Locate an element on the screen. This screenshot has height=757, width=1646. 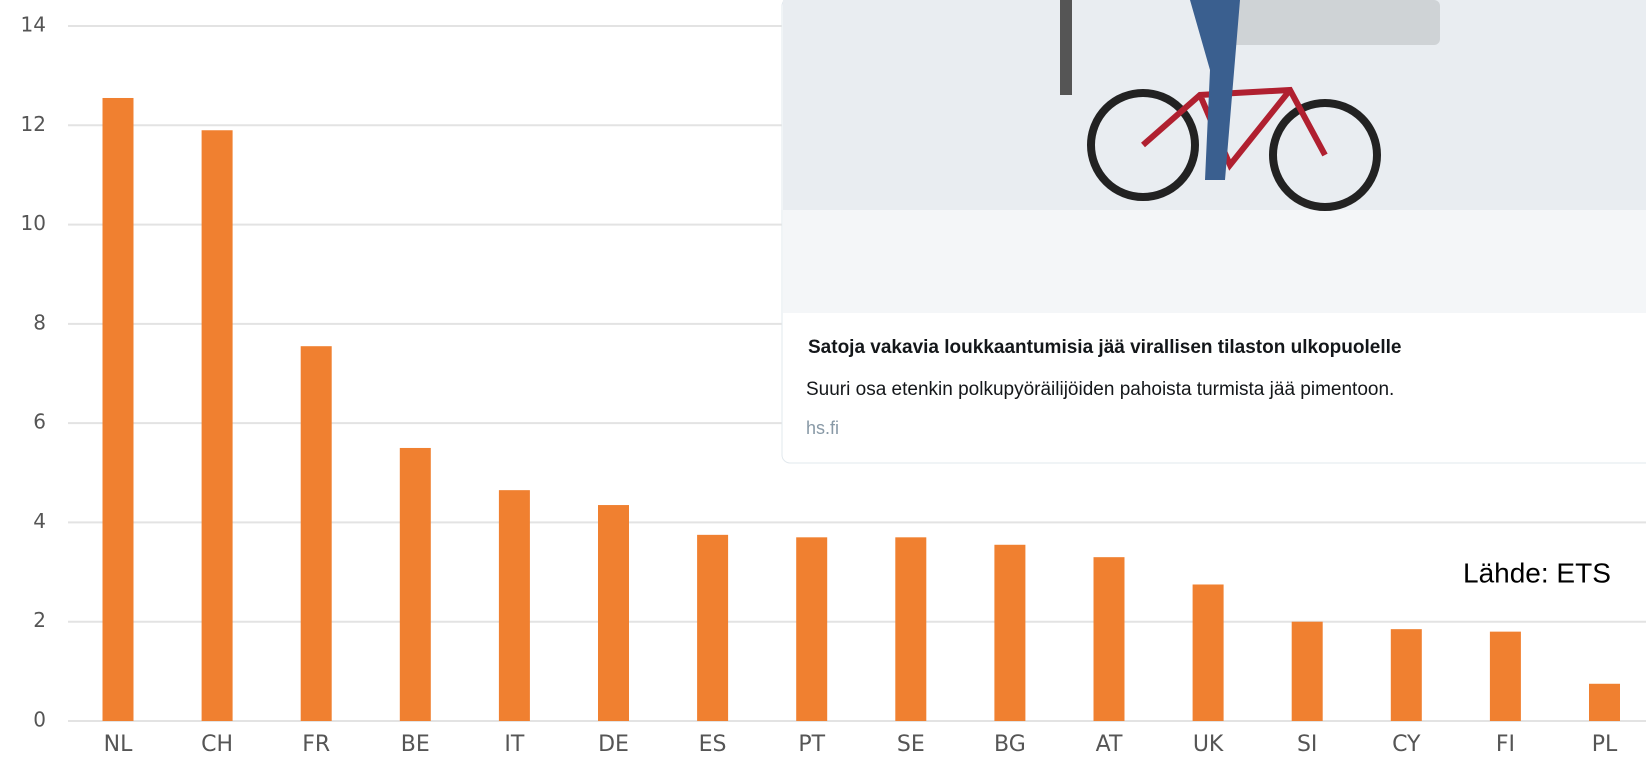
x-tick-label: UK is located at coordinates (1208, 744).